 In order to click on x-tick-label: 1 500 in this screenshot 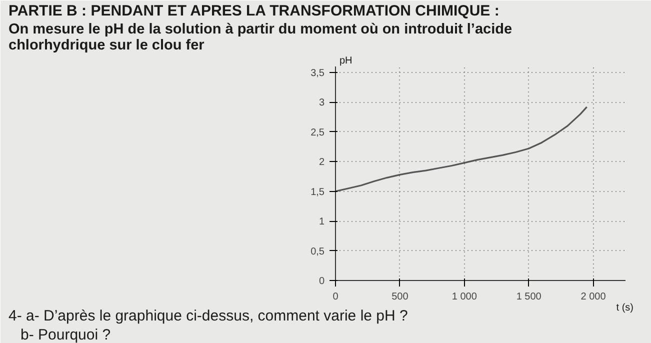, I will do `click(529, 297)`.